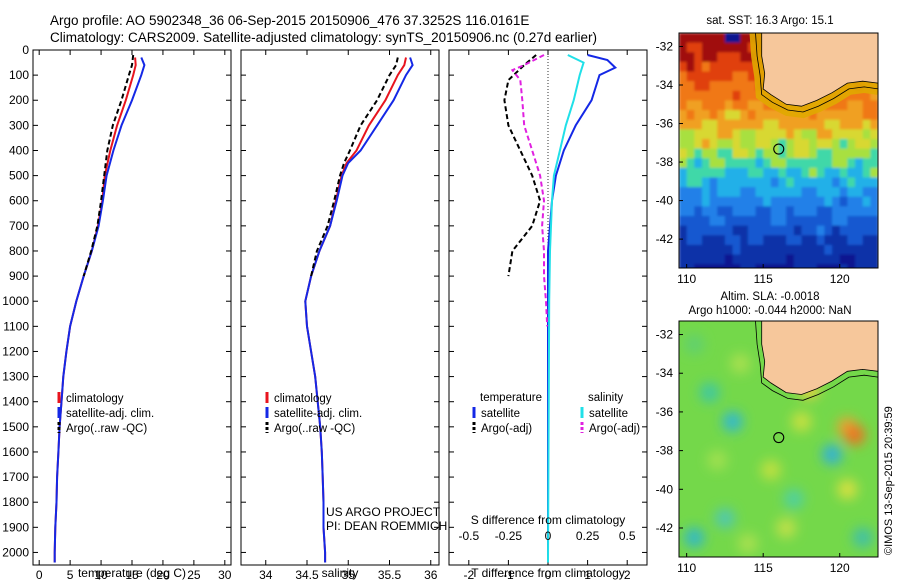 The width and height of the screenshot is (900, 580). Describe the element at coordinates (769, 297) in the screenshot. I see `sla-map-title-1: Altim. SLA: -0.0018` at that location.